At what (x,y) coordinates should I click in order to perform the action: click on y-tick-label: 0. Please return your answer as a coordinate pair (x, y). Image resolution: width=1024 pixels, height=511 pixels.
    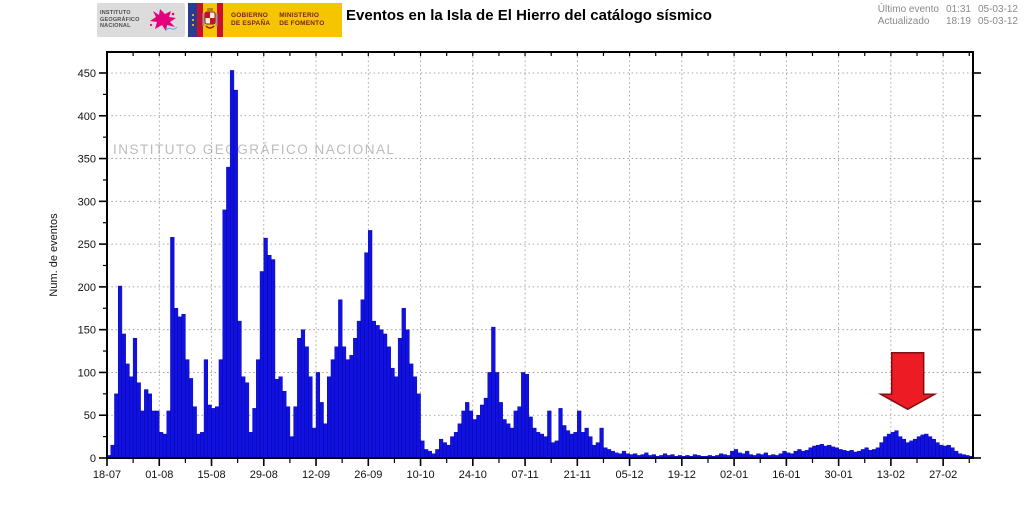
    Looking at the image, I should click on (93, 459).